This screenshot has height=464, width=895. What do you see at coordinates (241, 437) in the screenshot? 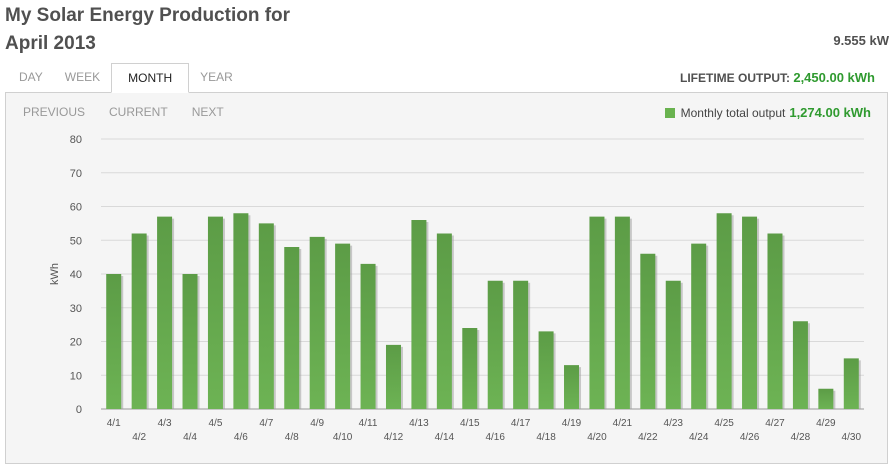
I see `x-tick-label: 4/6` at bounding box center [241, 437].